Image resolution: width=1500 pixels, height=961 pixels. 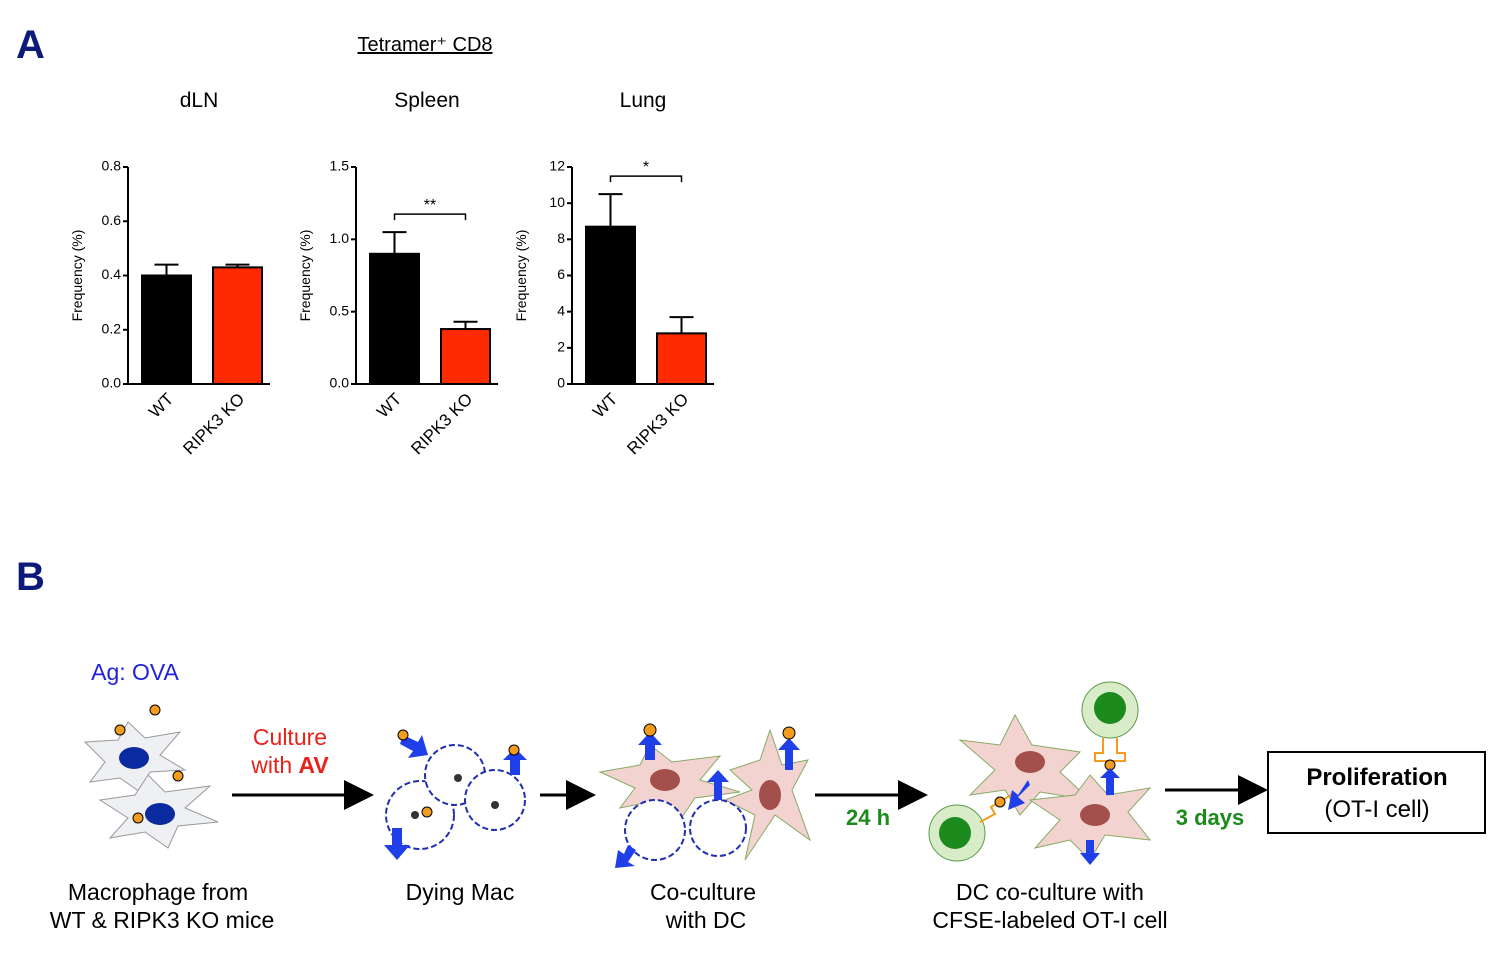 I want to click on chart-title: dLN, so click(x=199, y=100).